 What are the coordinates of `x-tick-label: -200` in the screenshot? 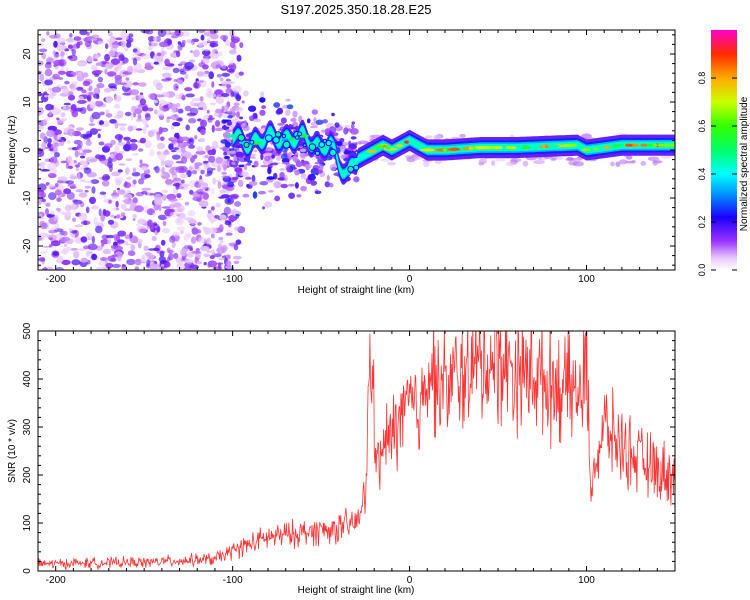 It's located at (56, 279).